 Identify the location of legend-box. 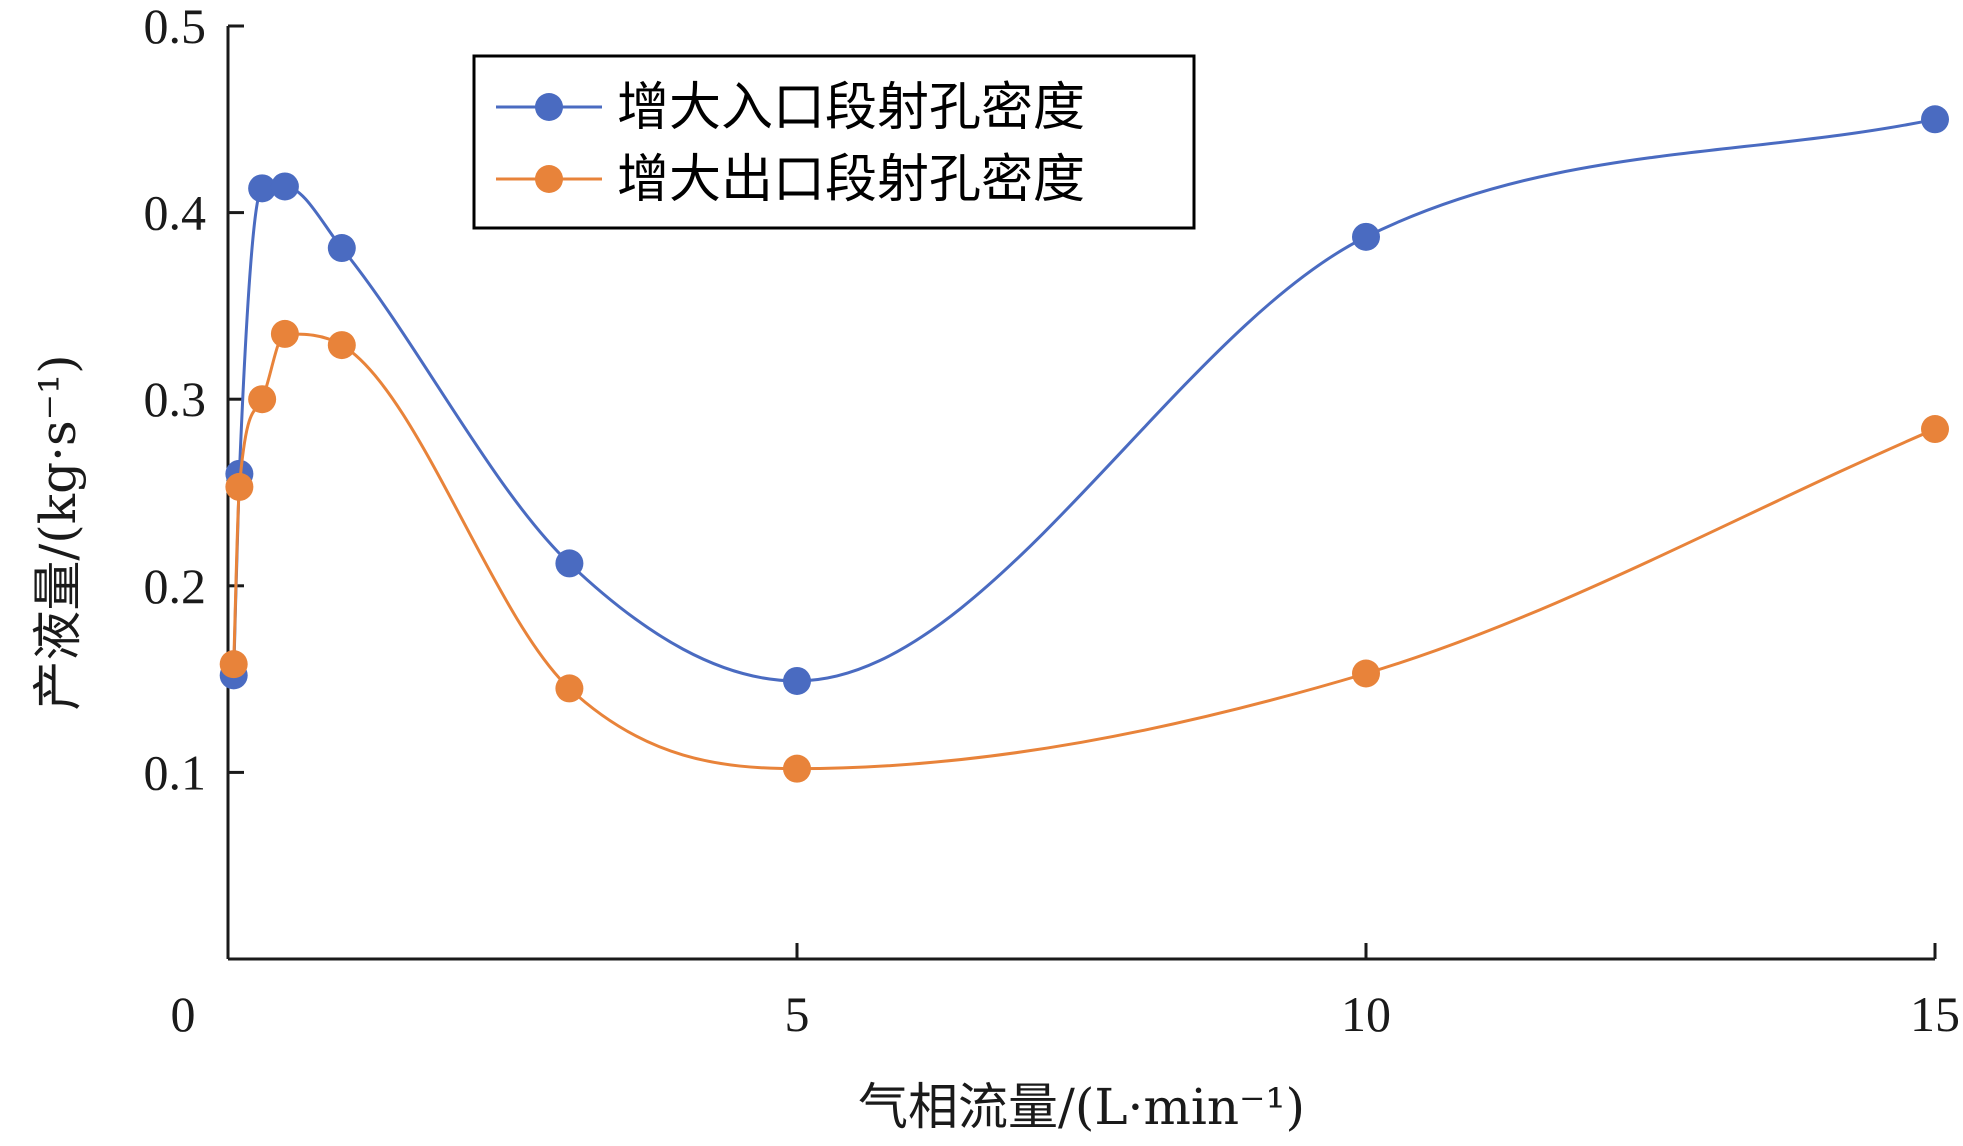
(834, 142).